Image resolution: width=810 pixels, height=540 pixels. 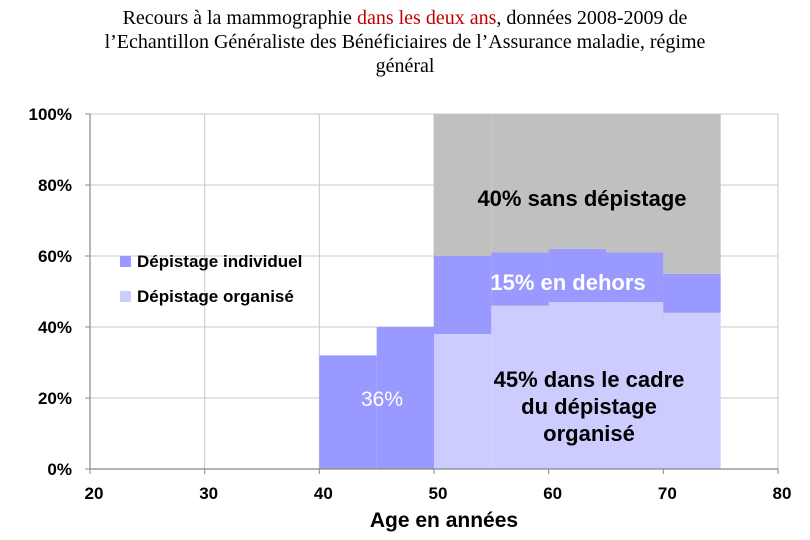 I want to click on annotation-36-percent: 36%, so click(x=382, y=399).